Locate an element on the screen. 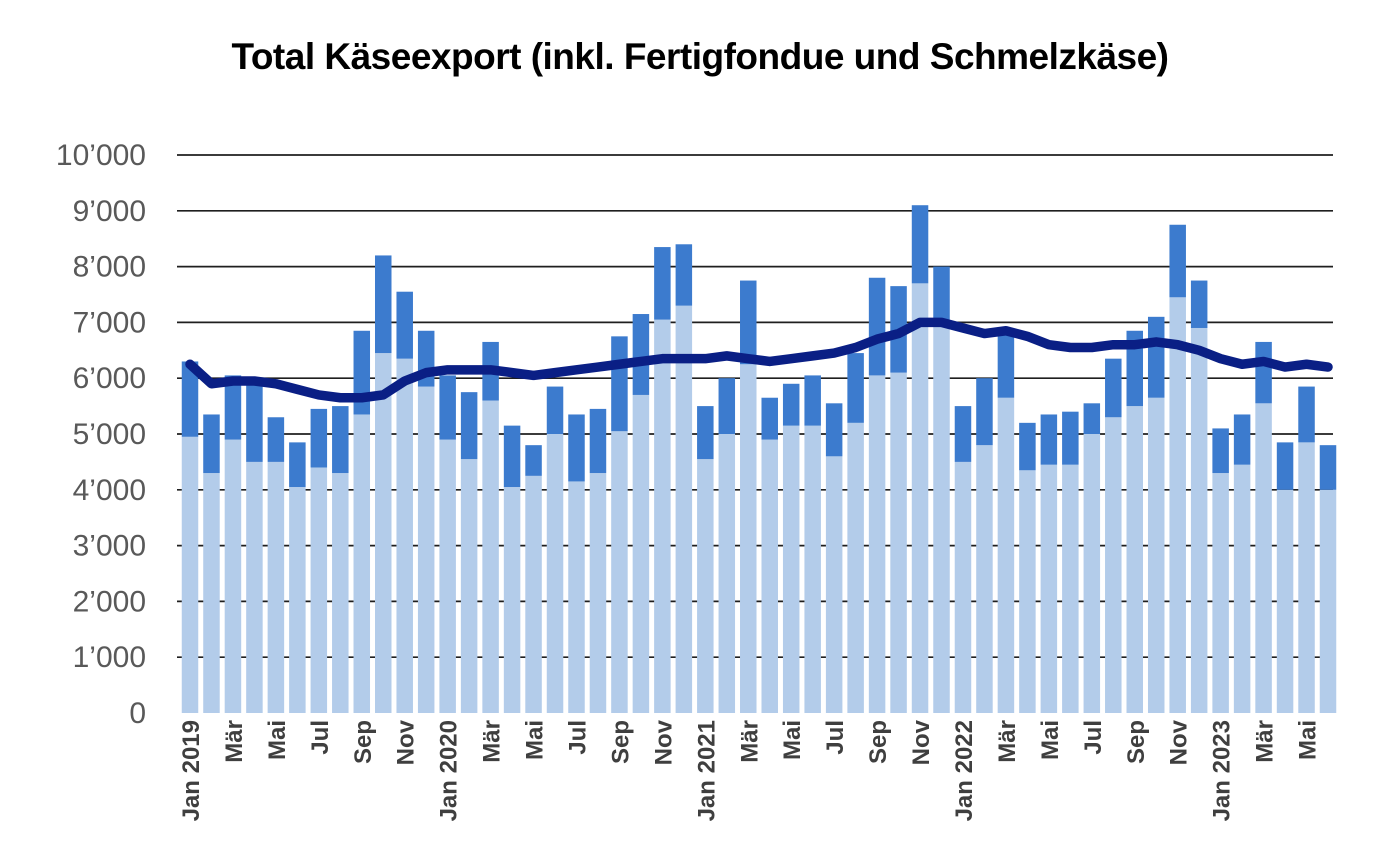 The image size is (1400, 861). x-tick-label: Jan 2023 is located at coordinates (1222, 770).